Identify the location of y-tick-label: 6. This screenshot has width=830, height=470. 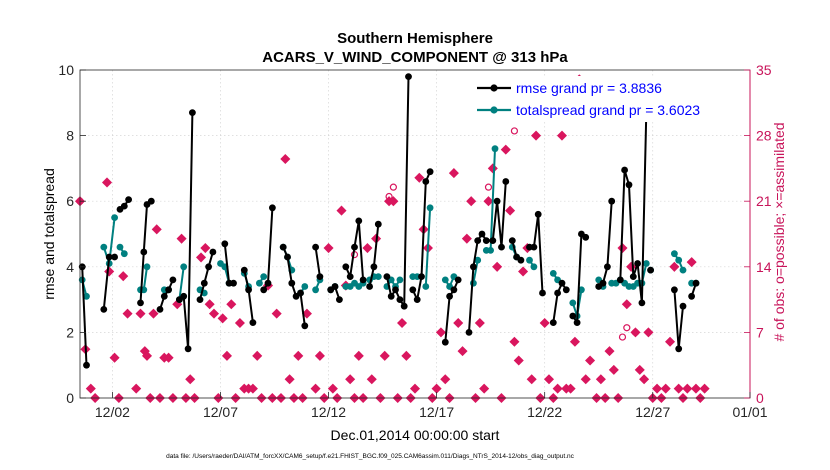
(70, 201).